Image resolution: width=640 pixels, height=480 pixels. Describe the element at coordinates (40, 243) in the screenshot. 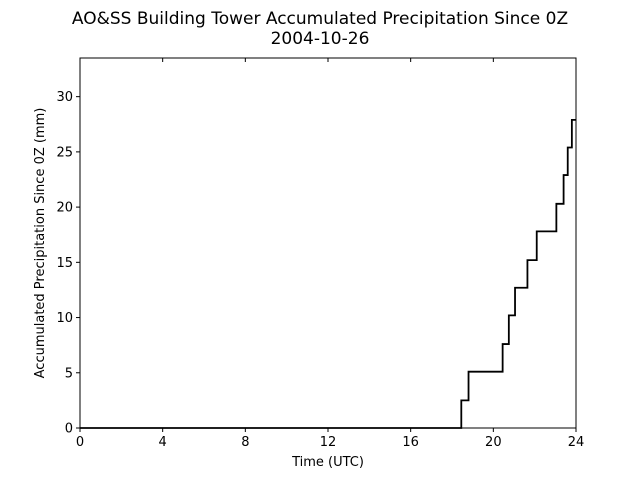

I see `y-axis-label: Accumulated Precipitation Since 0Z (mm)` at that location.